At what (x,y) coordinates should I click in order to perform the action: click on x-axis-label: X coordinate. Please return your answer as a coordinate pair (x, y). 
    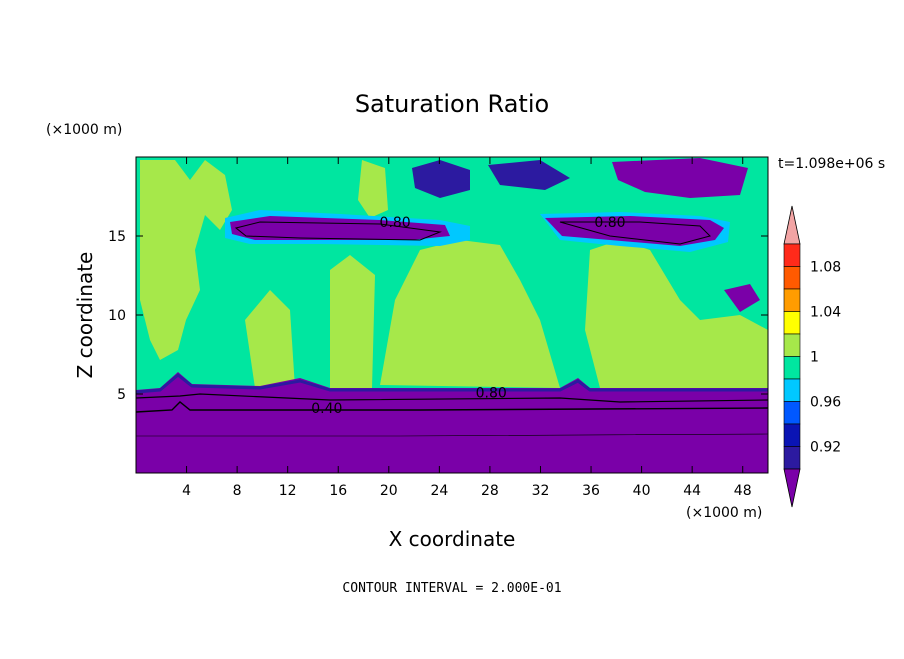
    Looking at the image, I should click on (452, 539).